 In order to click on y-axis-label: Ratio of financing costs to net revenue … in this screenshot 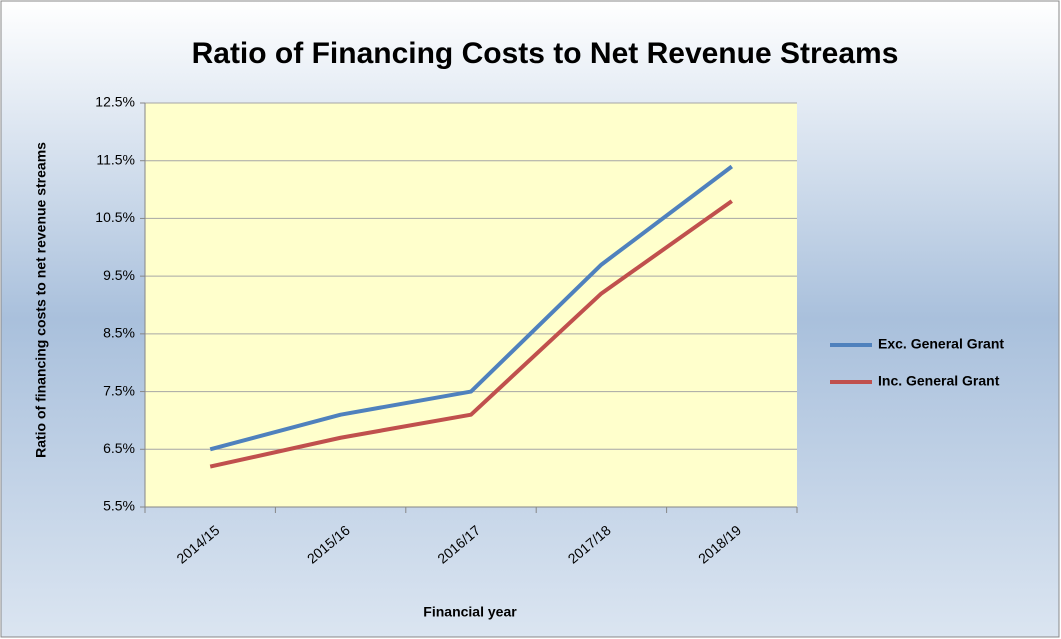, I will do `click(41, 300)`.